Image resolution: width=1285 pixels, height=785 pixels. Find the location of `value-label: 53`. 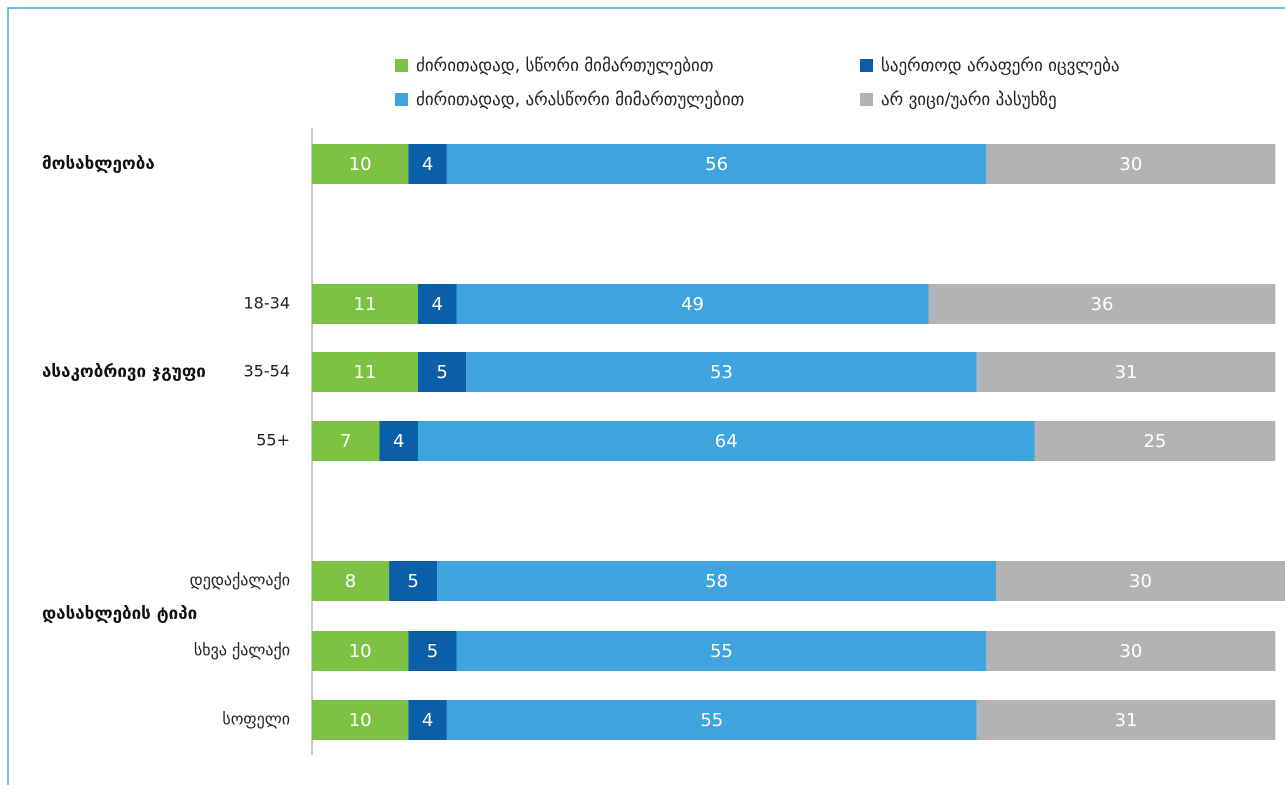

value-label: 53 is located at coordinates (721, 372).